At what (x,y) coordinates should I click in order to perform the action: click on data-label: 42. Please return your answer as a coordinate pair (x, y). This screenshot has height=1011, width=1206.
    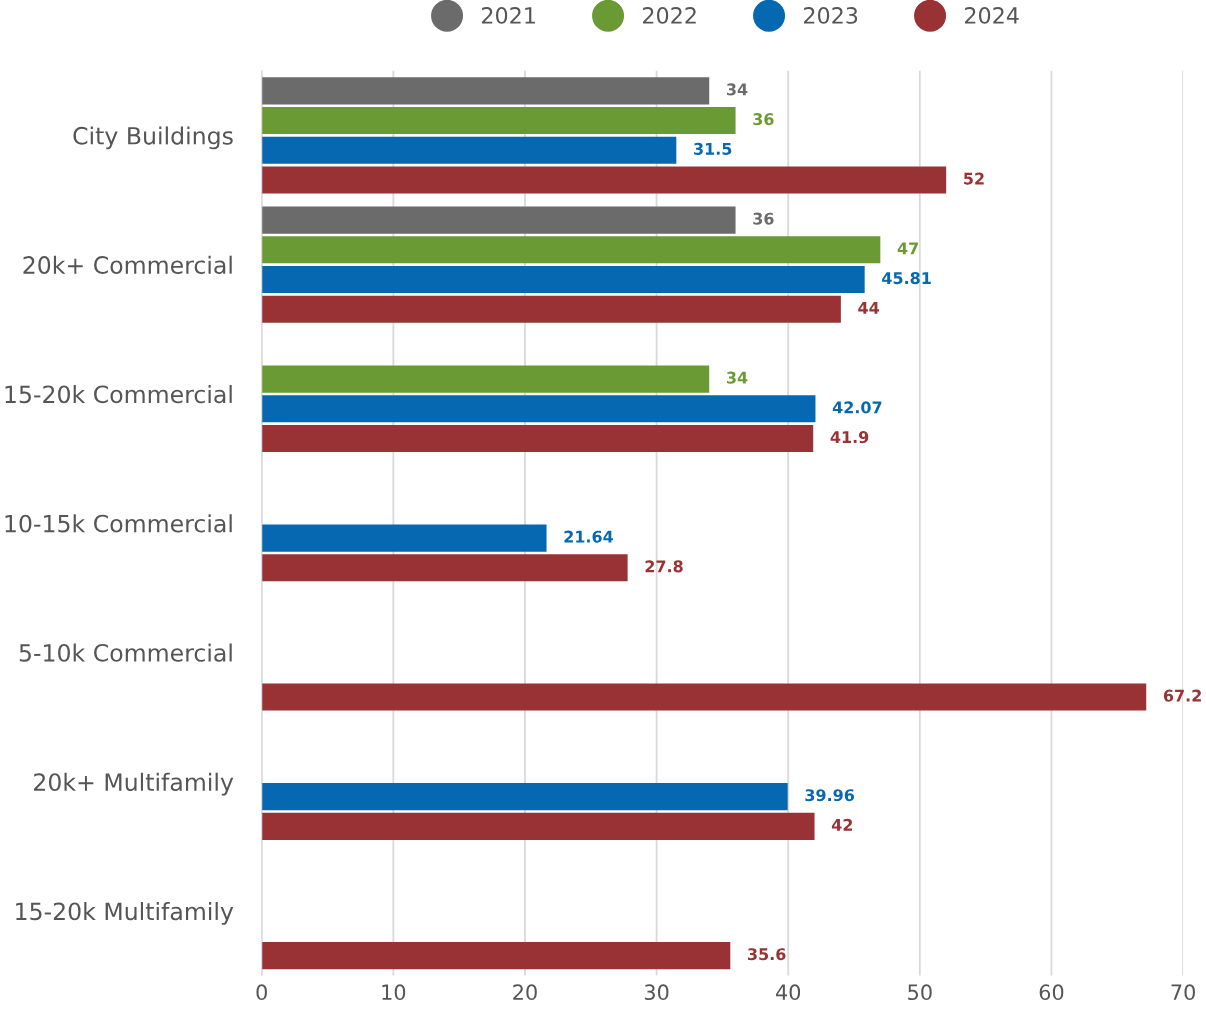
    Looking at the image, I should click on (842, 824).